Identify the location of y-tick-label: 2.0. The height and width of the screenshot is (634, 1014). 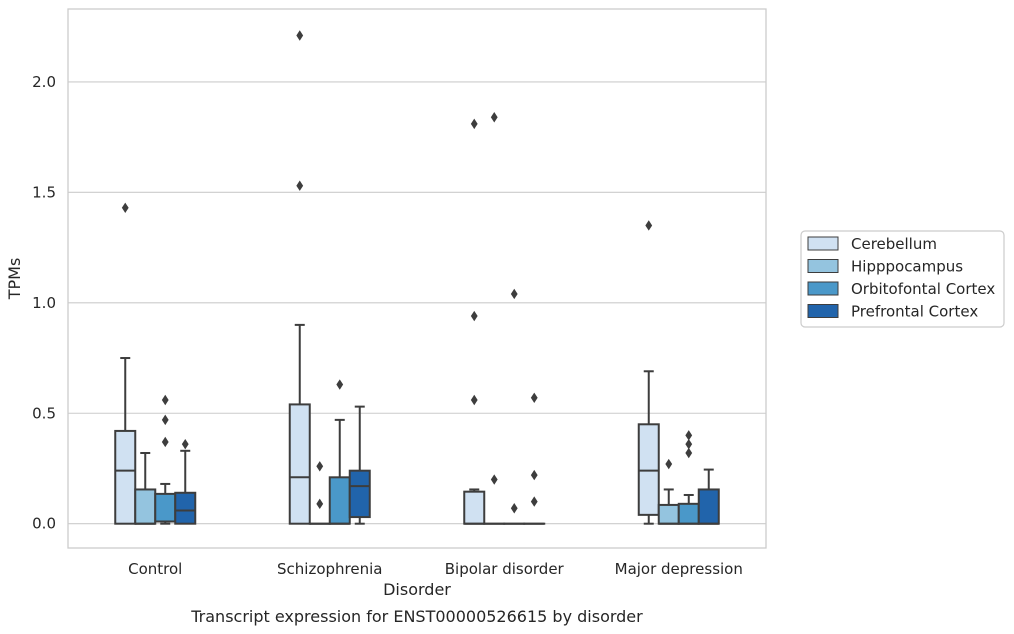
(44, 82).